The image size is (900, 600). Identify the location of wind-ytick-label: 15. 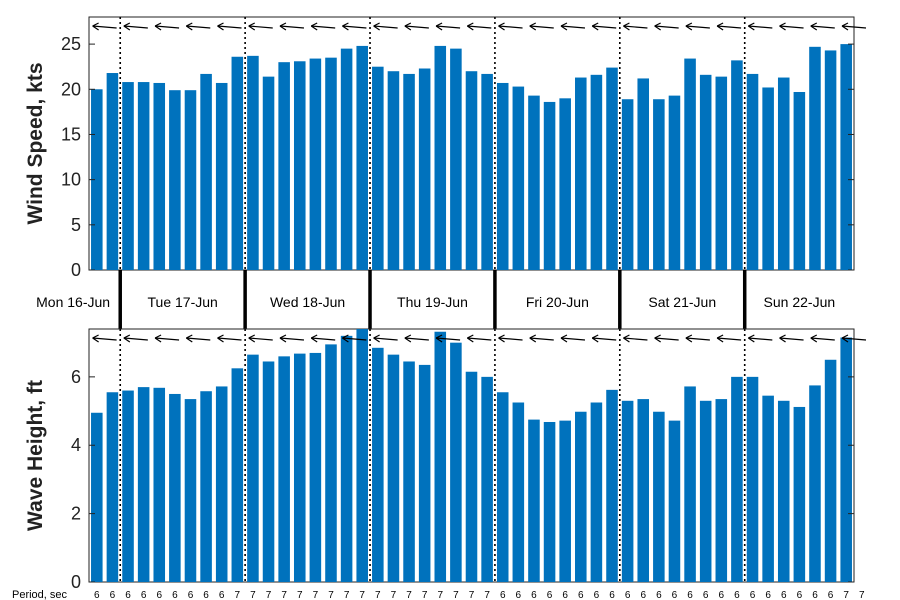
(71, 134).